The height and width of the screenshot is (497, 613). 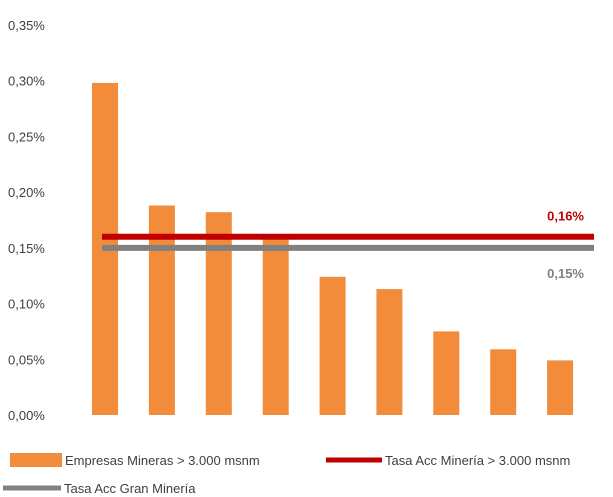 What do you see at coordinates (565, 273) in the screenshot?
I see `reference-line-label: 0,15%` at bounding box center [565, 273].